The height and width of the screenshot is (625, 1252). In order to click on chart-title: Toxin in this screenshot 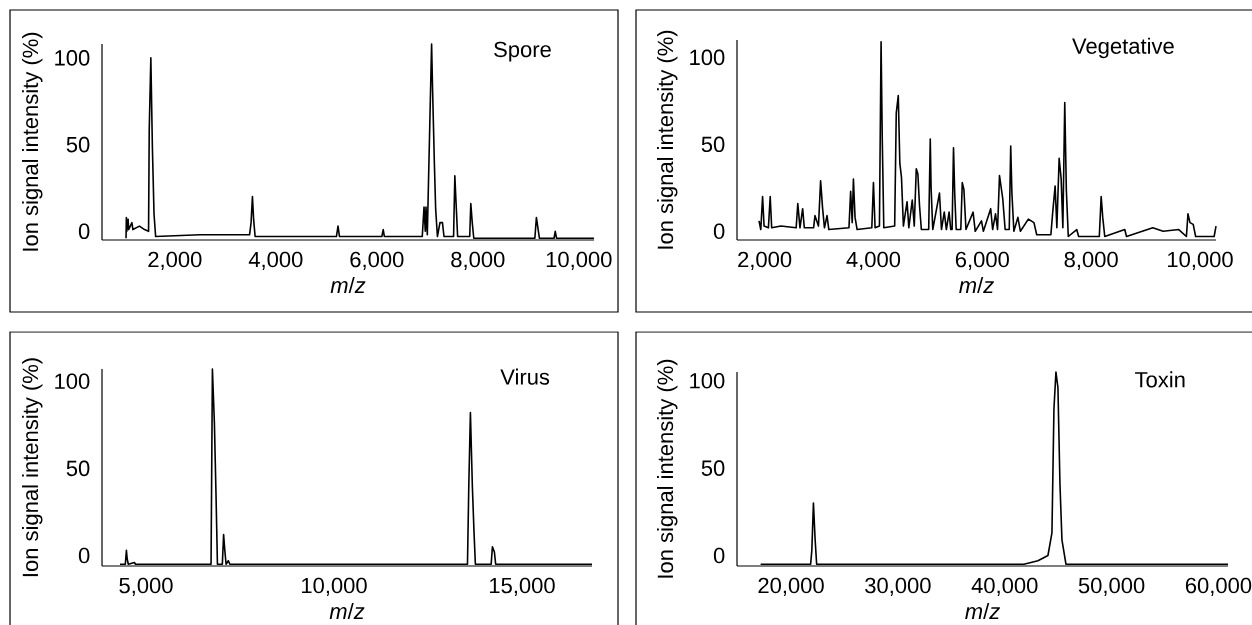, I will do `click(1160, 379)`.